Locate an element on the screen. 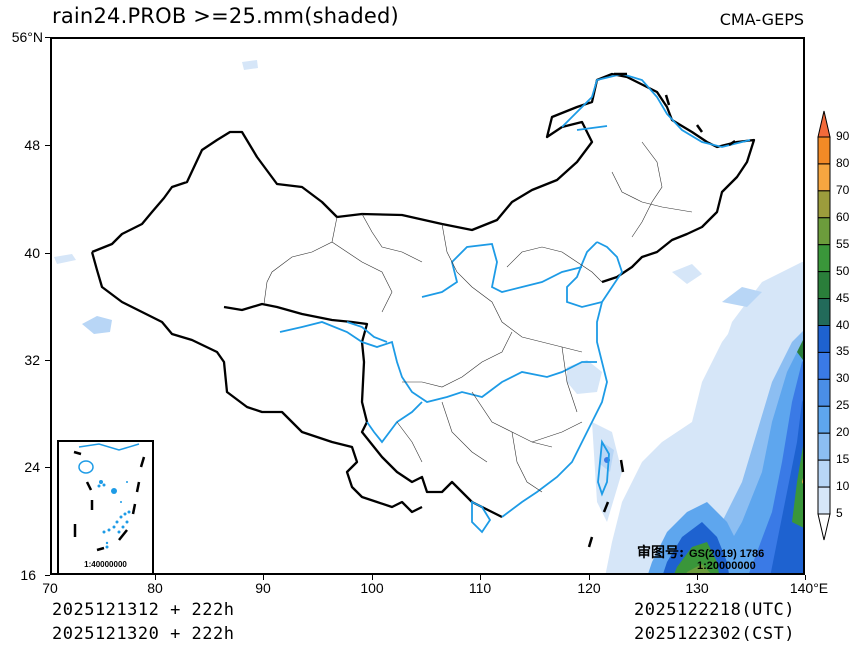  colorbar-level-label: 10 is located at coordinates (843, 486).